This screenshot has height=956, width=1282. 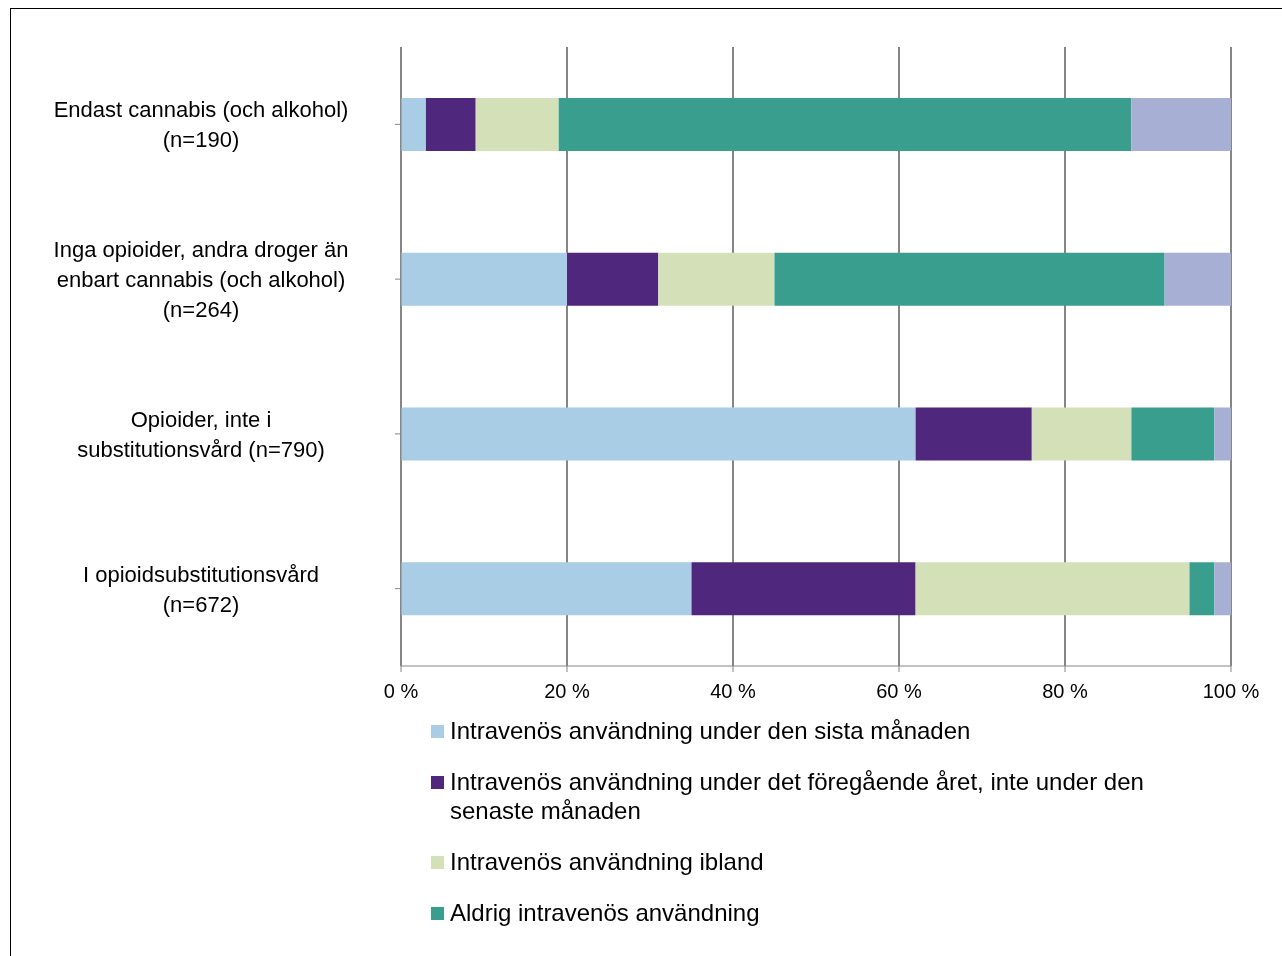 I want to click on legend-label: Intravenös användning under den sista månaden, so click(x=710, y=730).